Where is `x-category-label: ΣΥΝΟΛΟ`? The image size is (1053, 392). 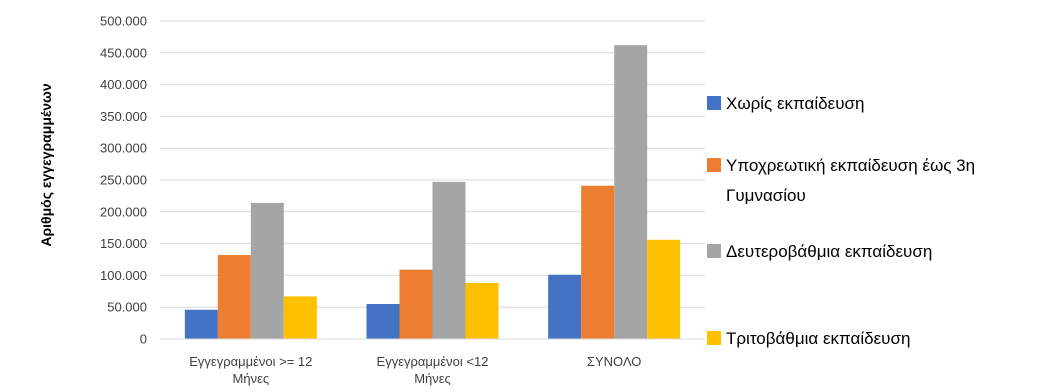
x-category-label: ΣΥΝΟΛΟ is located at coordinates (614, 361).